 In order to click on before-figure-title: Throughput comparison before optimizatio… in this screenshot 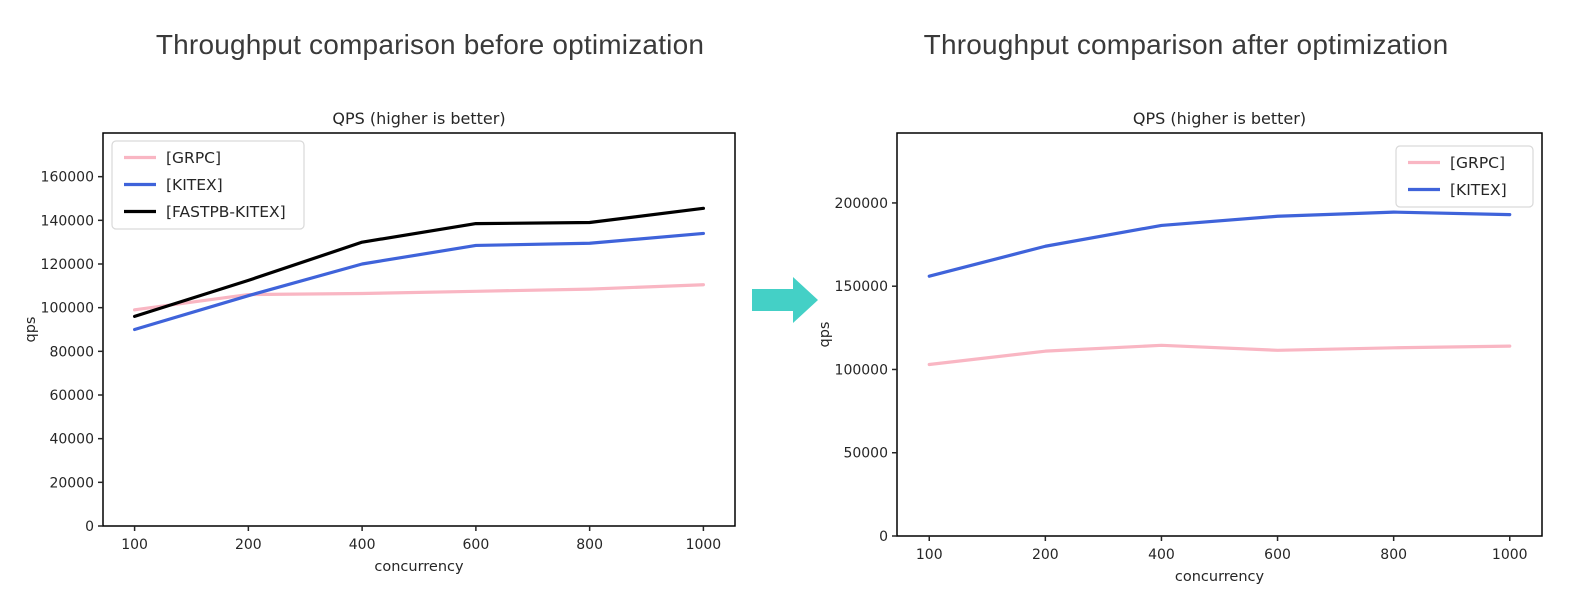, I will do `click(430, 44)`.